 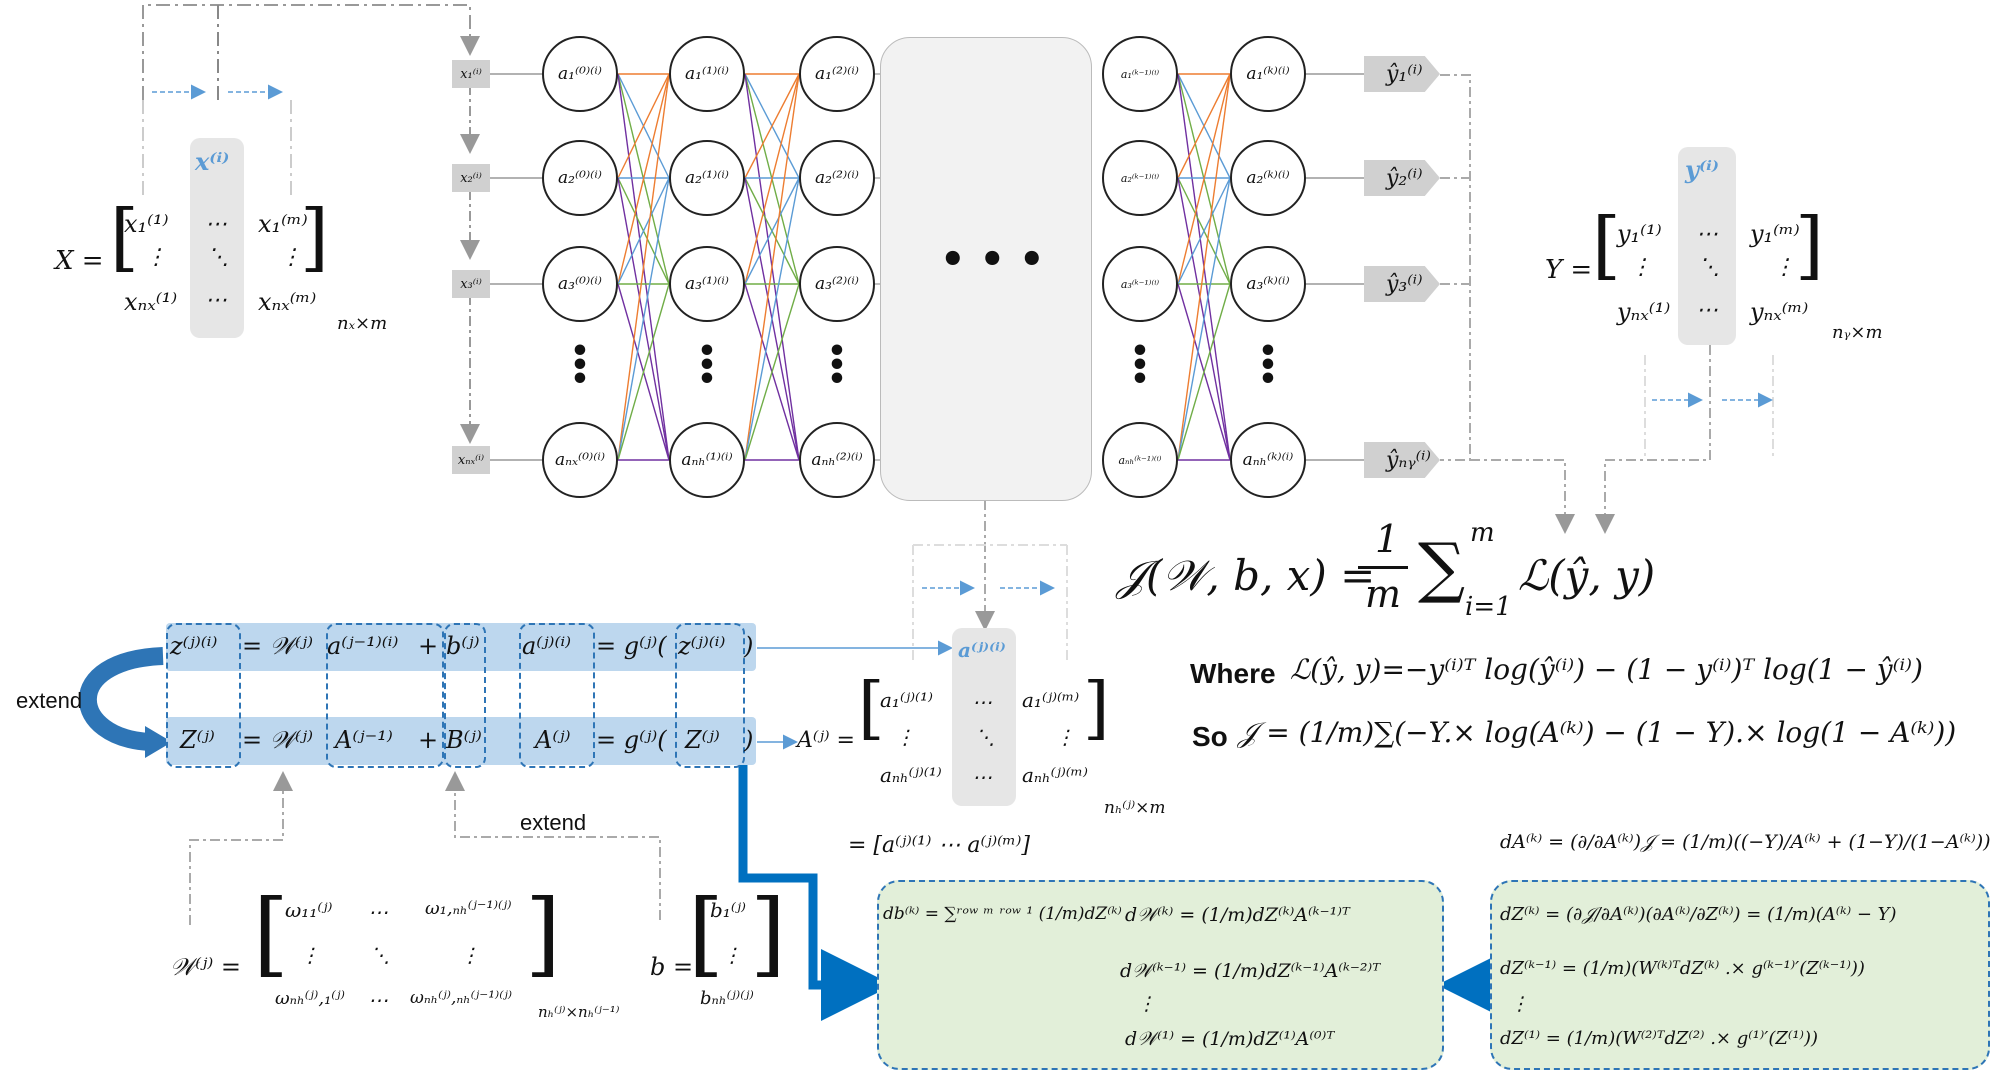 I want to click on y-matrix-right-bracket: ], so click(x=1809, y=245).